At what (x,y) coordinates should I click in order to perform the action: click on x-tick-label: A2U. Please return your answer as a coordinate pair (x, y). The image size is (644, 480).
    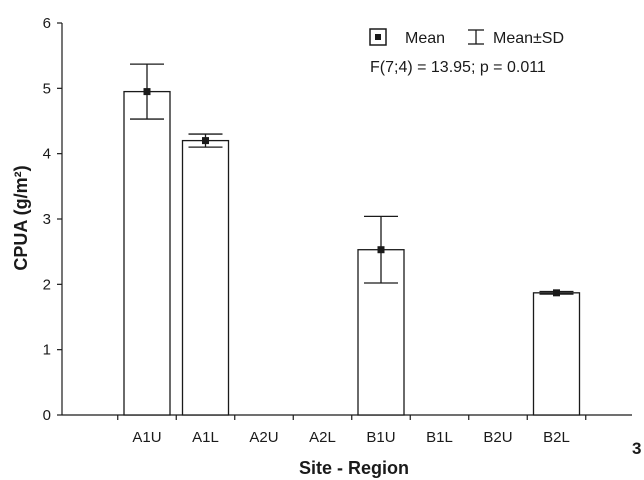
    Looking at the image, I should click on (263, 437).